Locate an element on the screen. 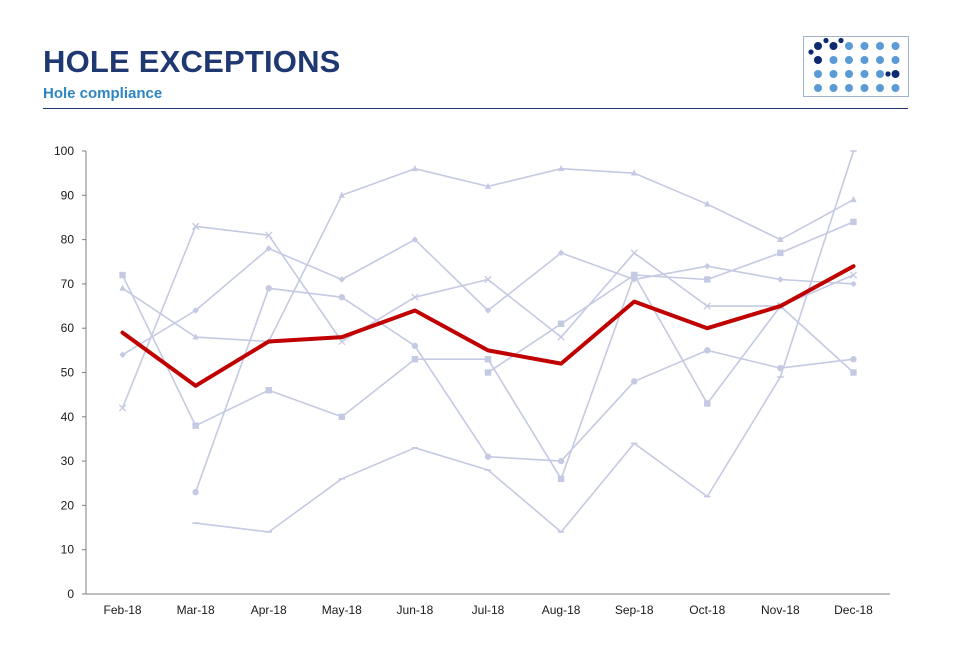 The height and width of the screenshot is (660, 954). y-tick-label: 90 is located at coordinates (68, 195).